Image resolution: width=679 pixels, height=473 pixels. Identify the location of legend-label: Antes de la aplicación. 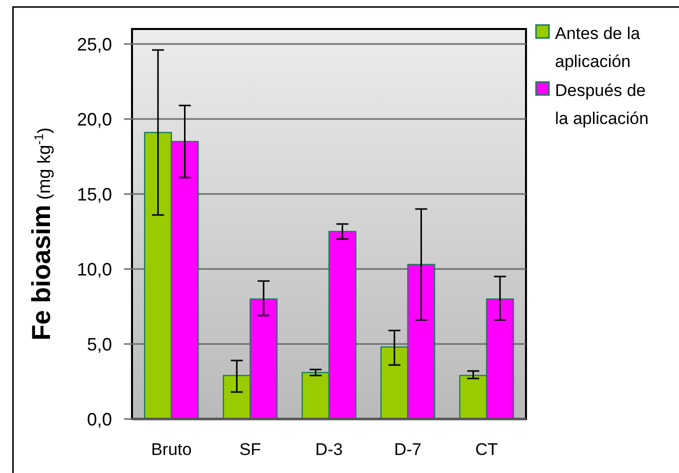
(598, 47).